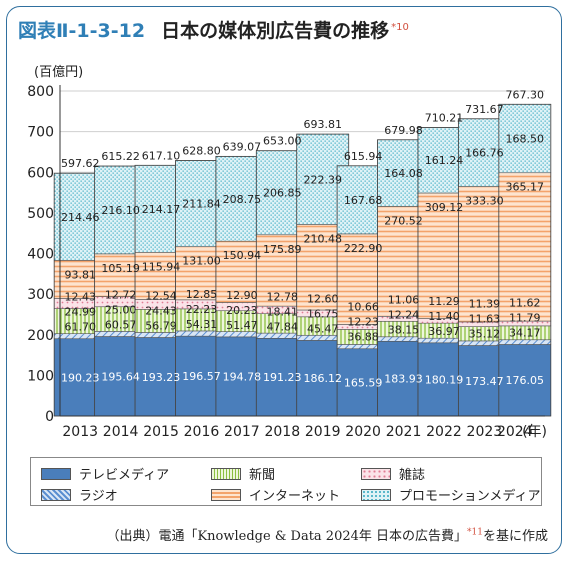 The width and height of the screenshot is (570, 562). What do you see at coordinates (124, 475) in the screenshot?
I see `legend-label: テレビメディア` at bounding box center [124, 475].